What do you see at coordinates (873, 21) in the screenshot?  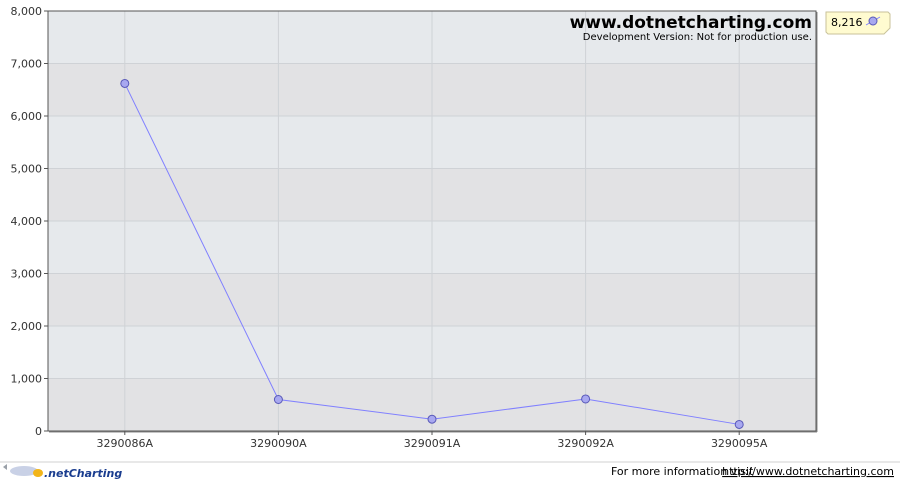 I see `legend-marker-swatch` at bounding box center [873, 21].